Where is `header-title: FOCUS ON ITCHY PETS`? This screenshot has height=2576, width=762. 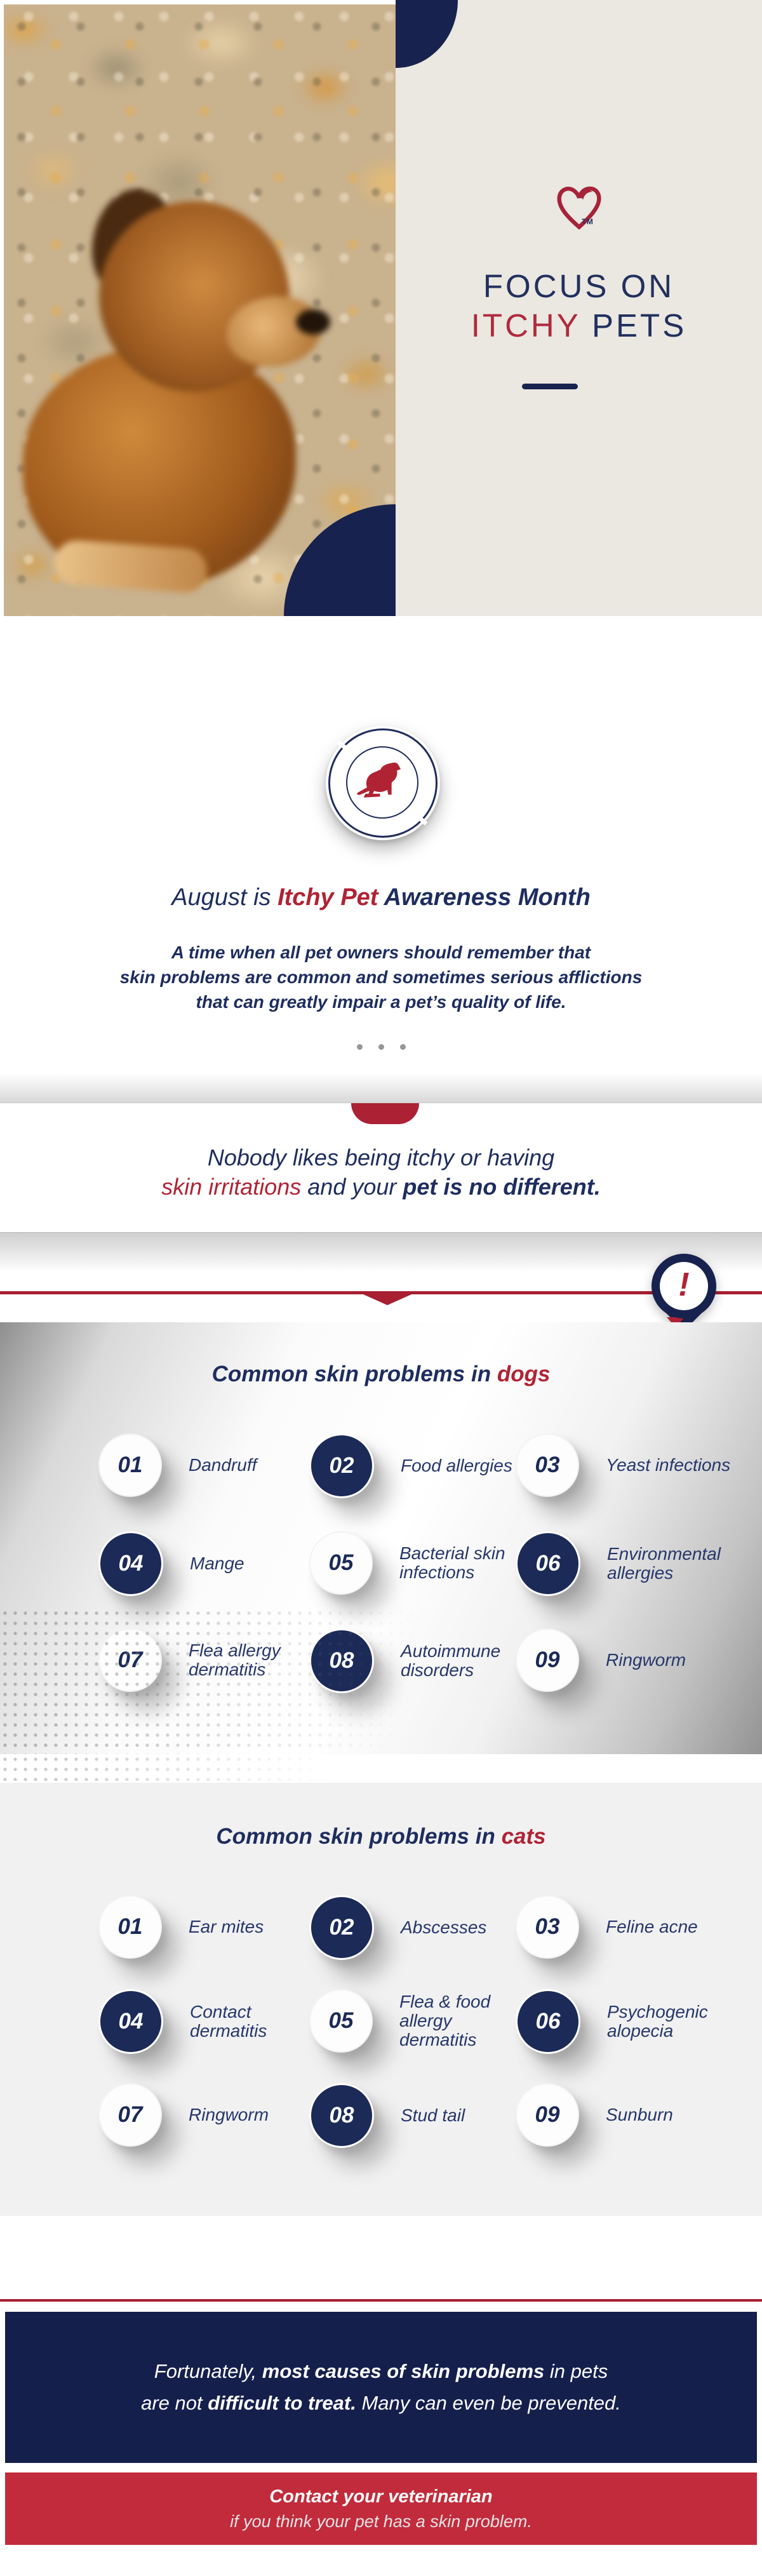
header-title: FOCUS ON ITCHY PETS is located at coordinates (579, 306).